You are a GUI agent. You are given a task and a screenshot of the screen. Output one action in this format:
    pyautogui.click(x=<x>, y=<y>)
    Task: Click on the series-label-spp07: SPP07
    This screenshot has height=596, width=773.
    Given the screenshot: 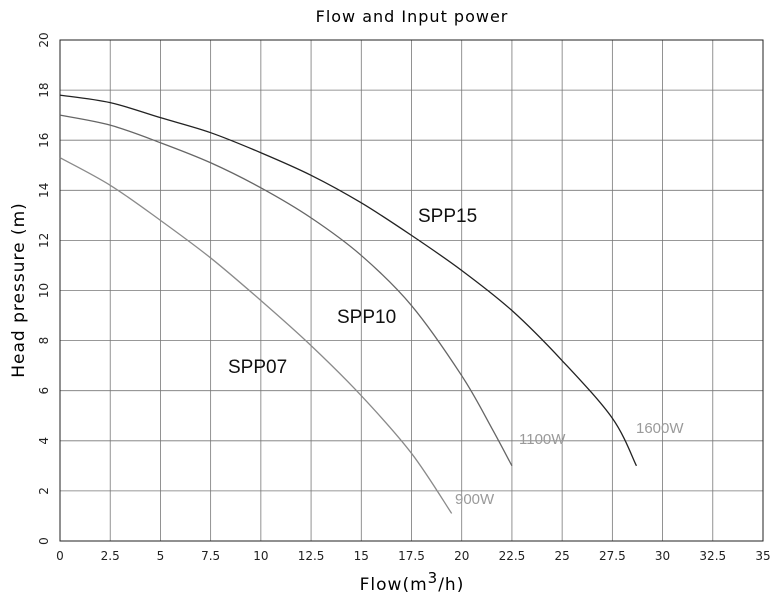 What is the action you would take?
    pyautogui.click(x=257, y=367)
    